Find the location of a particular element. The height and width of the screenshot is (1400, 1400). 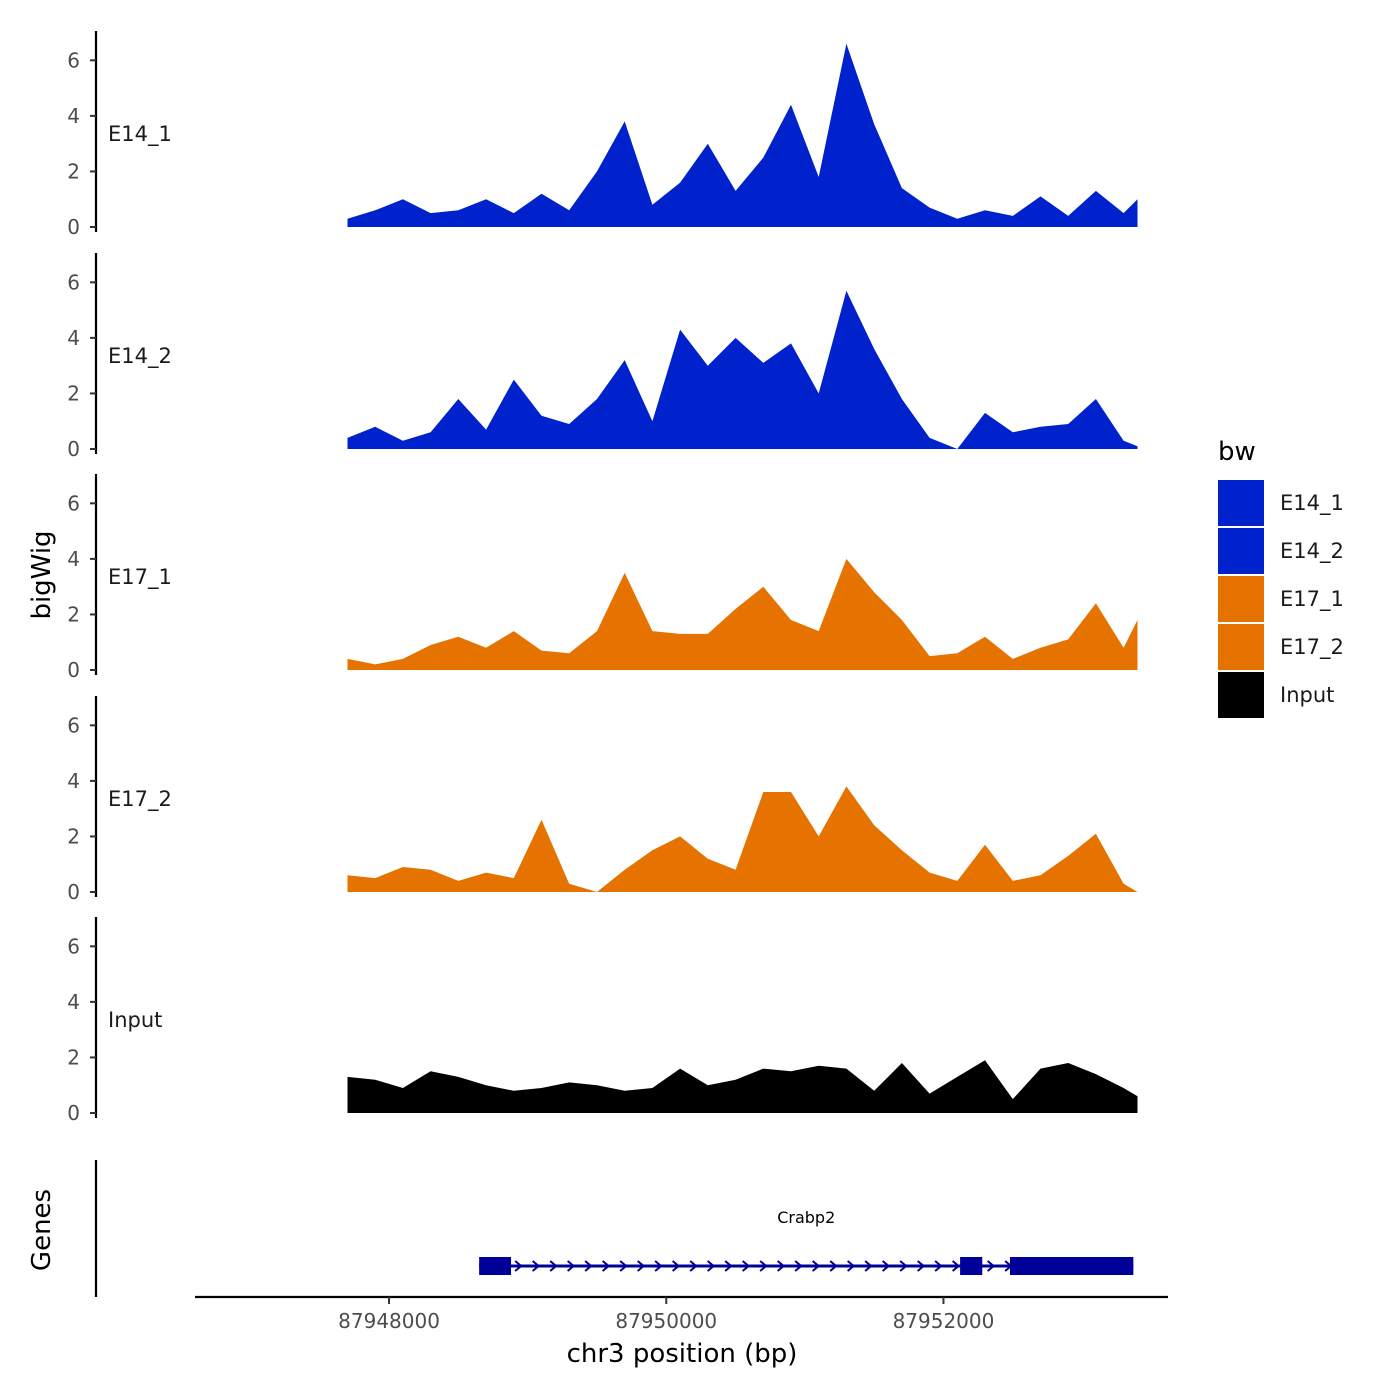

track-e17-1: 0 2 4 6 E17_1 is located at coordinates (602, 578).